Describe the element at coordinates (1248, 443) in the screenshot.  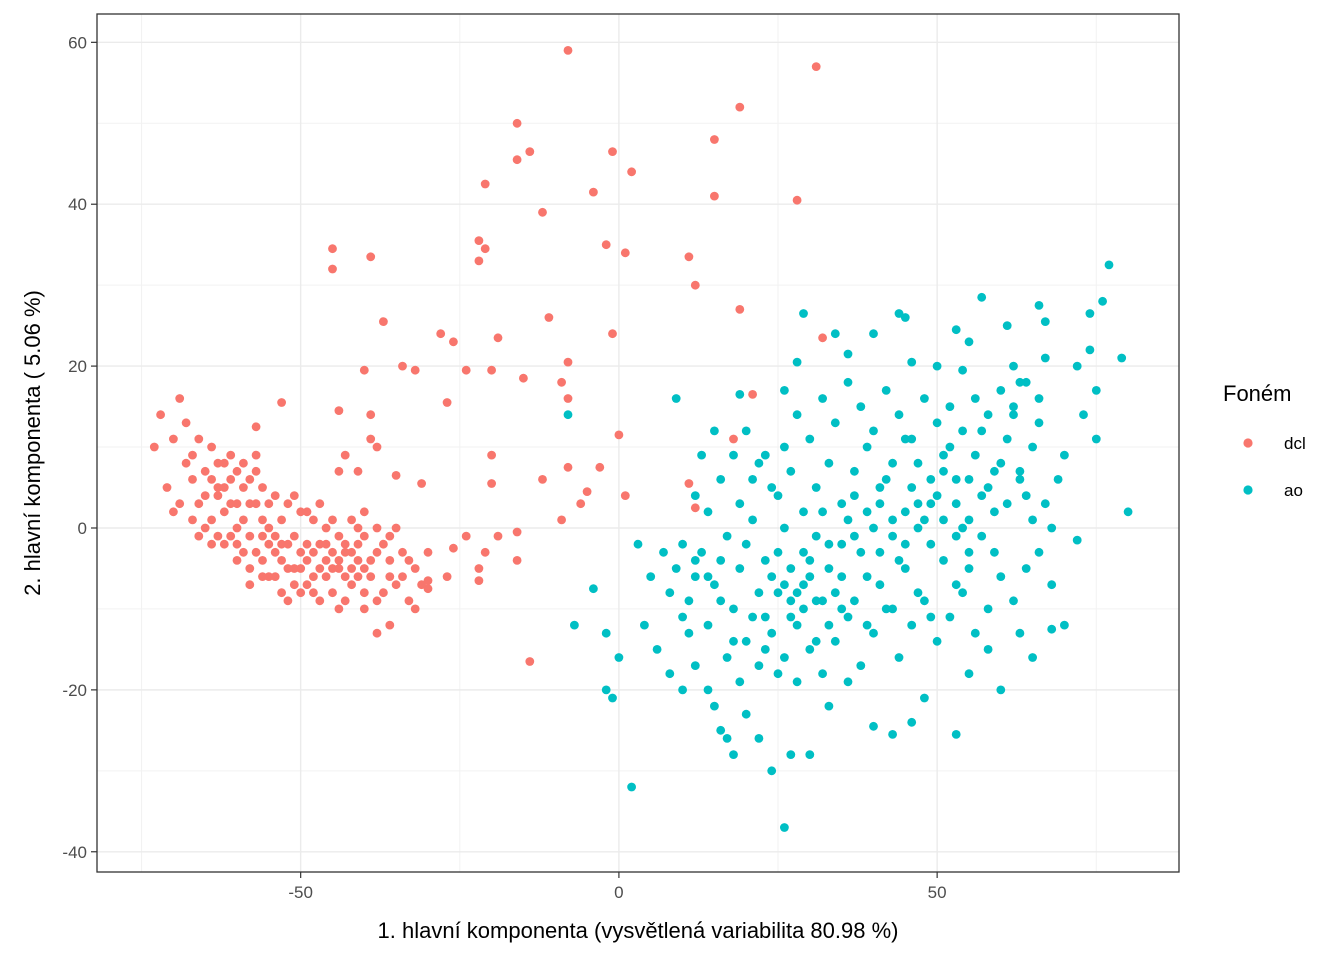
I see `legend-key-dcl` at that location.